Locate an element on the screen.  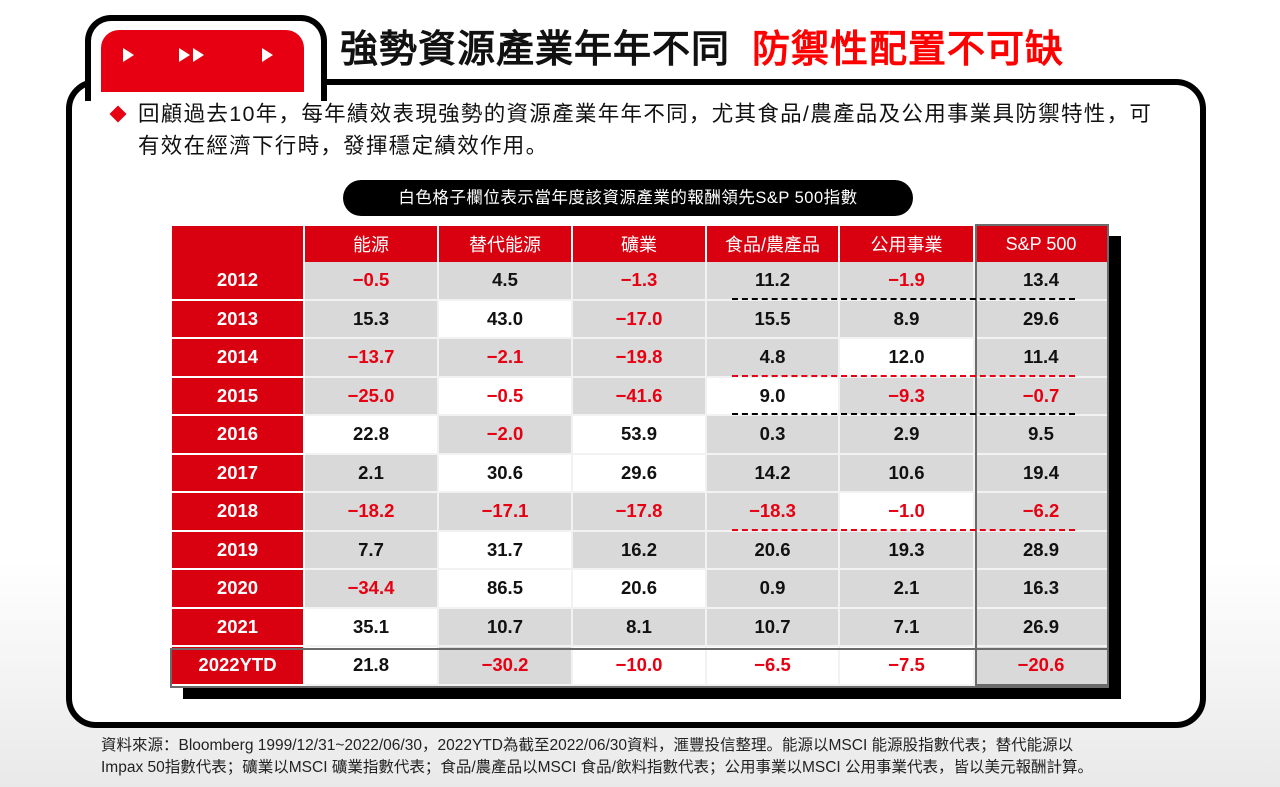
return-cell: 20.6 is located at coordinates (640, 589).